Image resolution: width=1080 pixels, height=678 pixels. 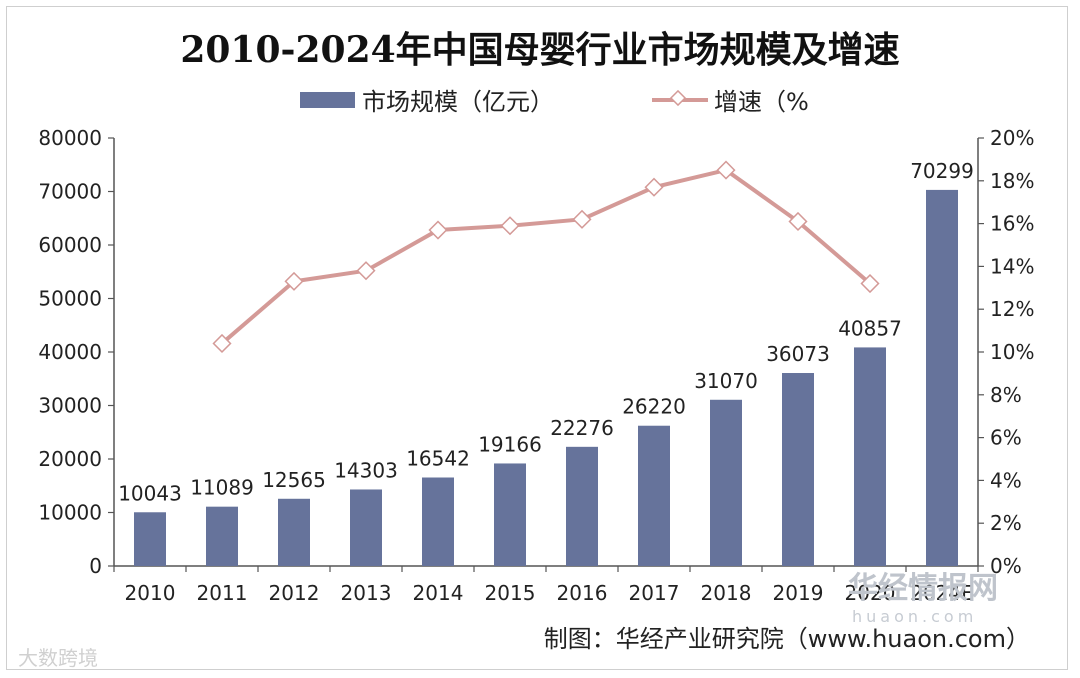 I want to click on x-axis-tick-label: 2017, so click(x=654, y=593).